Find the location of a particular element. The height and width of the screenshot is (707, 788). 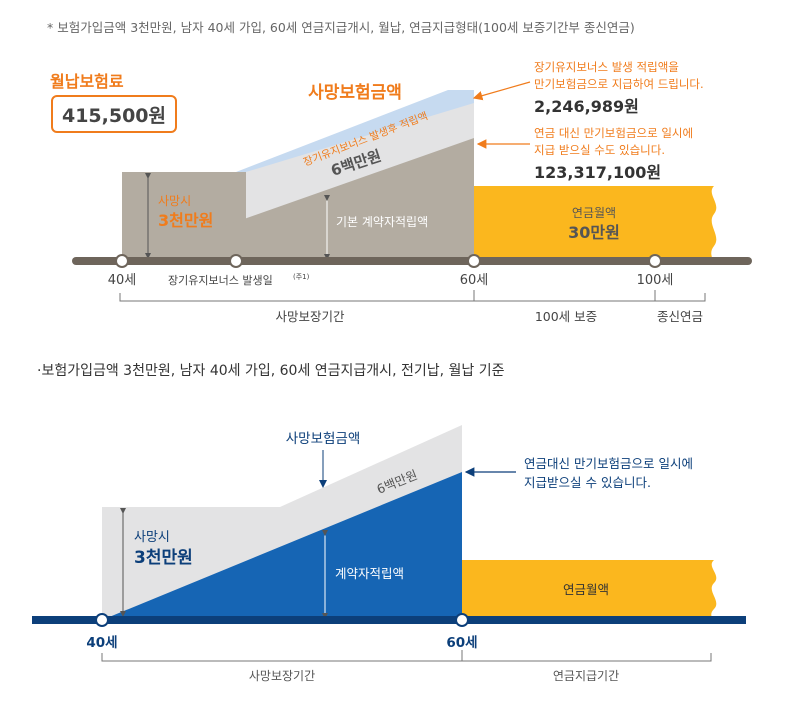

bottom-death-at-label: 사망시 is located at coordinates (152, 537).